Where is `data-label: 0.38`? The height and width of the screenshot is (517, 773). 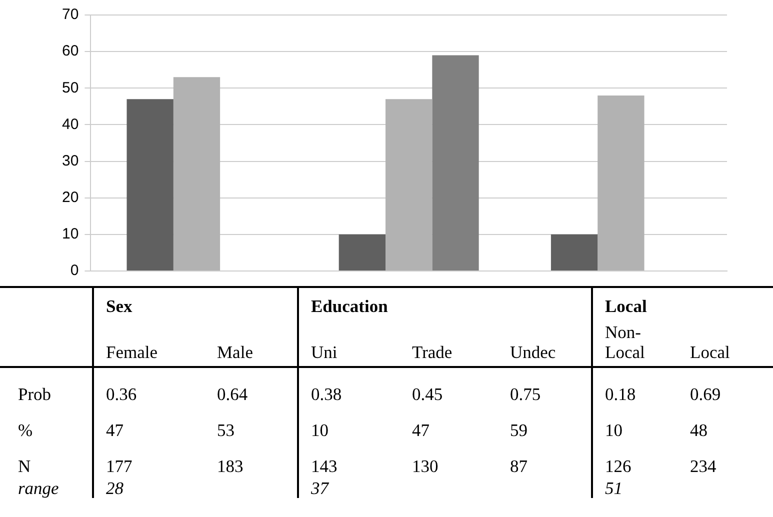
data-label: 0.38 is located at coordinates (349, 385).